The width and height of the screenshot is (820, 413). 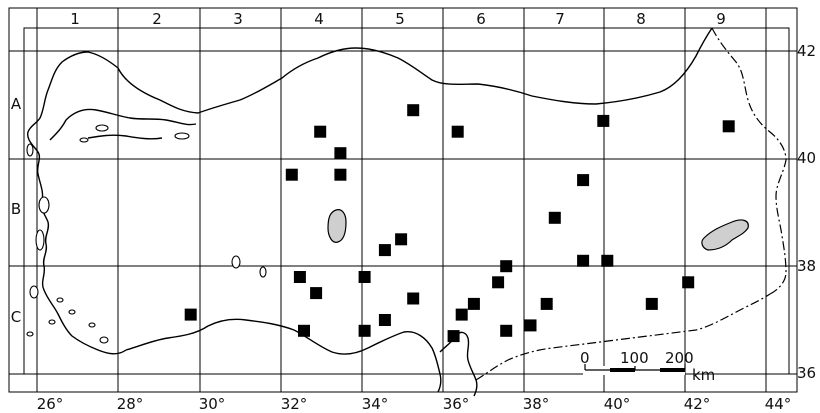 What do you see at coordinates (721, 19) in the screenshot?
I see `grid-column-label: 9` at bounding box center [721, 19].